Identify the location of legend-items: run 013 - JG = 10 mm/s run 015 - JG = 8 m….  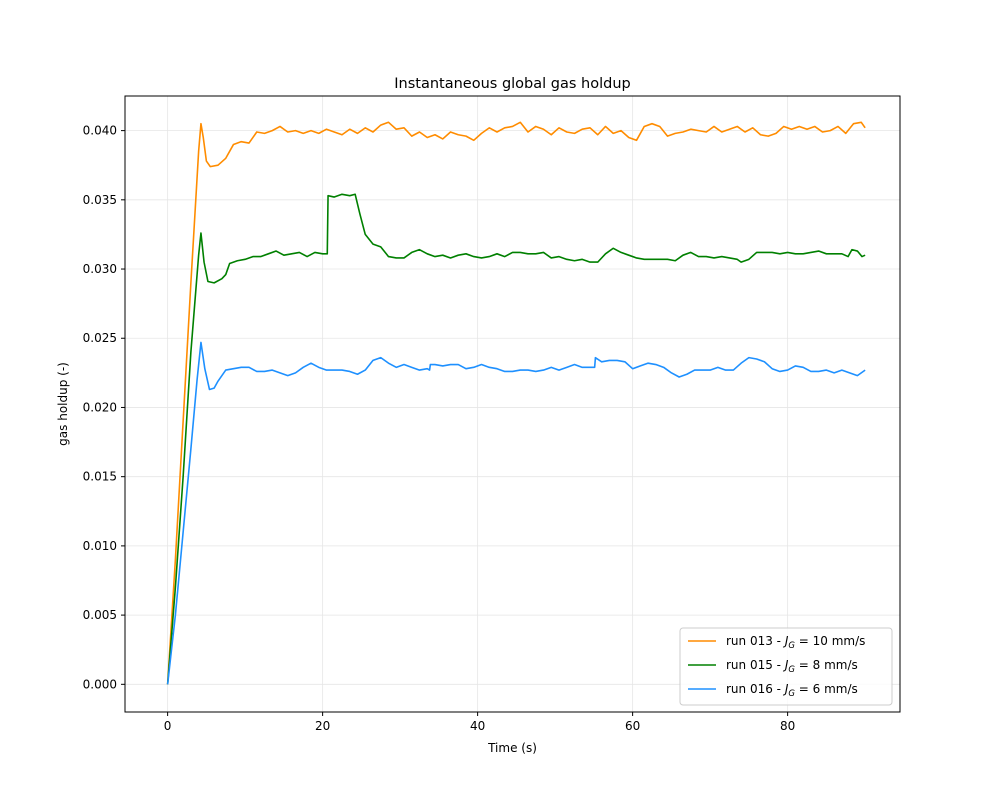
(776, 666).